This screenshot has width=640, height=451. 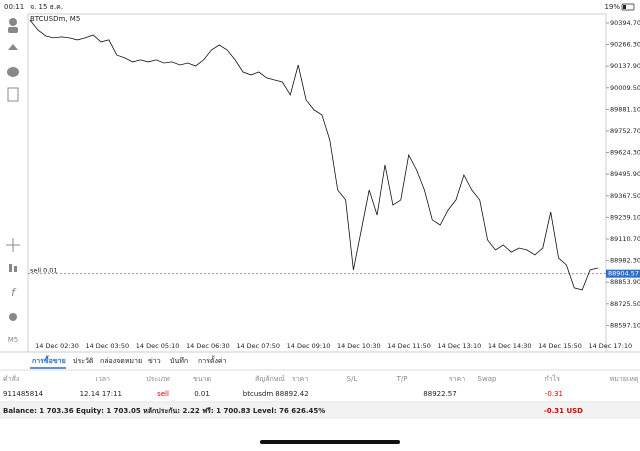 I want to click on table-header: คำสั่ง, so click(x=11, y=378).